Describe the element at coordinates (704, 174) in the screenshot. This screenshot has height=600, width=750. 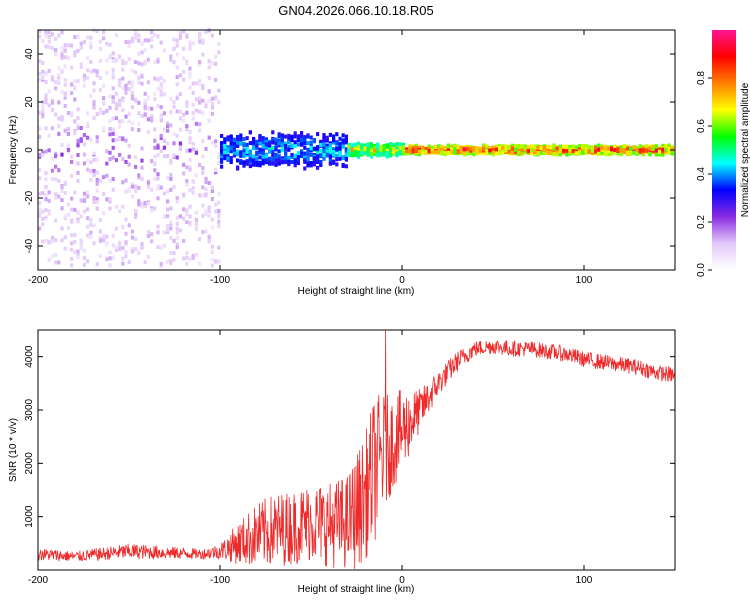
I see `colorbar-ticks: 0.0 0.2 0.4 0.6 0.8` at that location.